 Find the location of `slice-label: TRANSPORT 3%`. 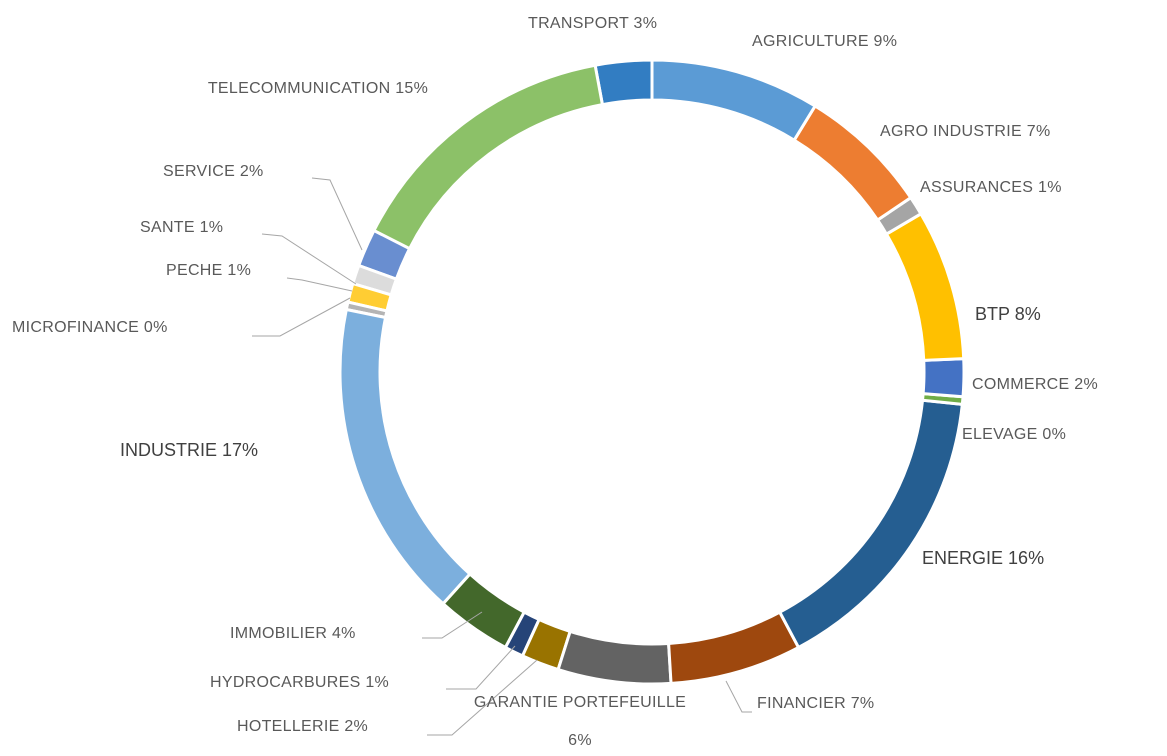

slice-label: TRANSPORT 3% is located at coordinates (592, 24).